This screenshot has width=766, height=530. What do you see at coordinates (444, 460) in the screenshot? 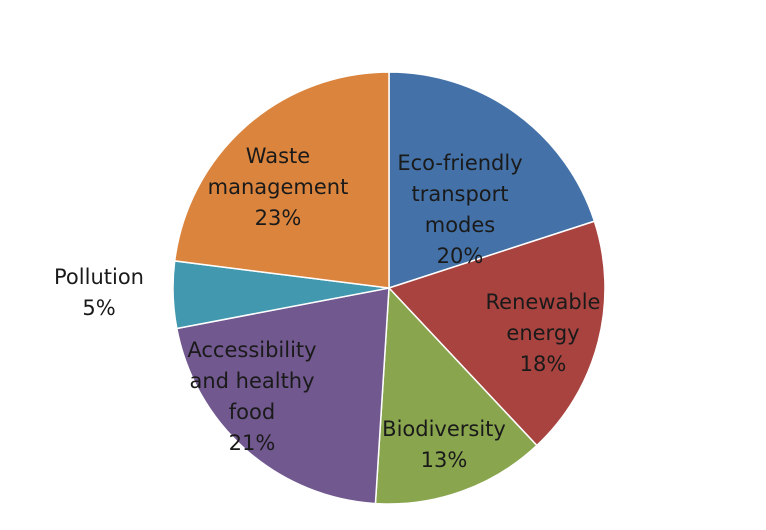
I see `slice-value-label-2: 13%` at bounding box center [444, 460].